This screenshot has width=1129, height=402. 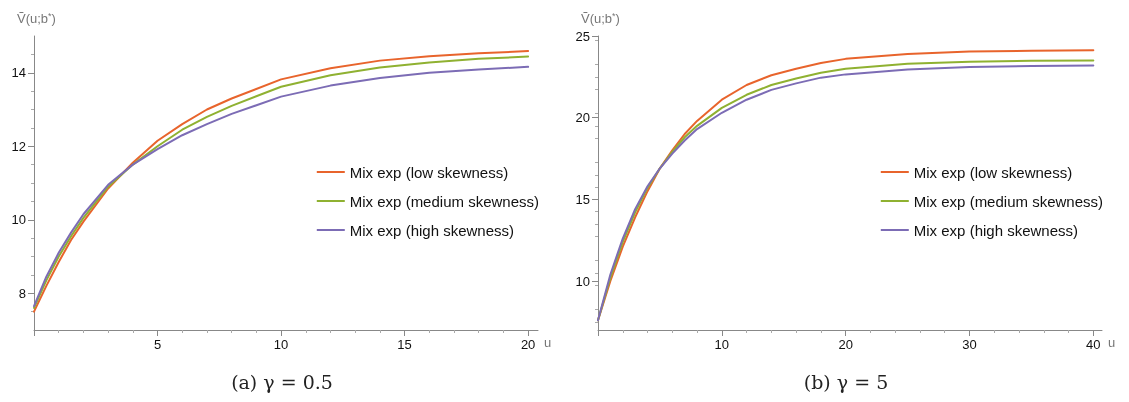 I want to click on text: (a) γ = 0.5, so click(x=282, y=381).